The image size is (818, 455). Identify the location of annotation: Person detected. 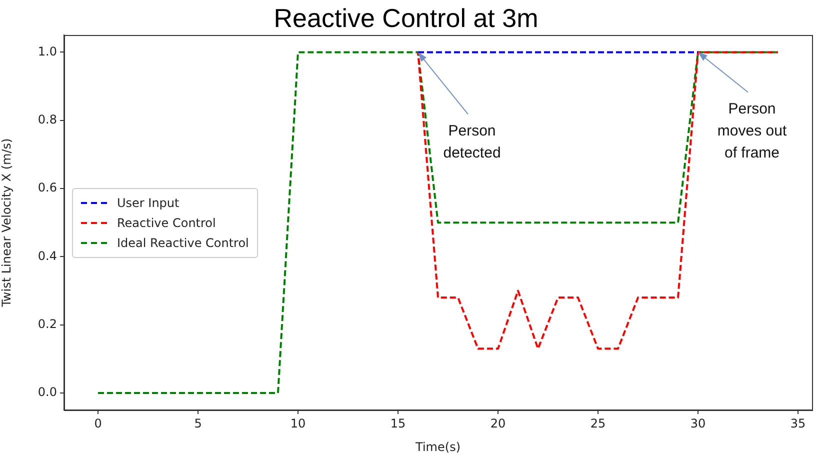
(472, 142).